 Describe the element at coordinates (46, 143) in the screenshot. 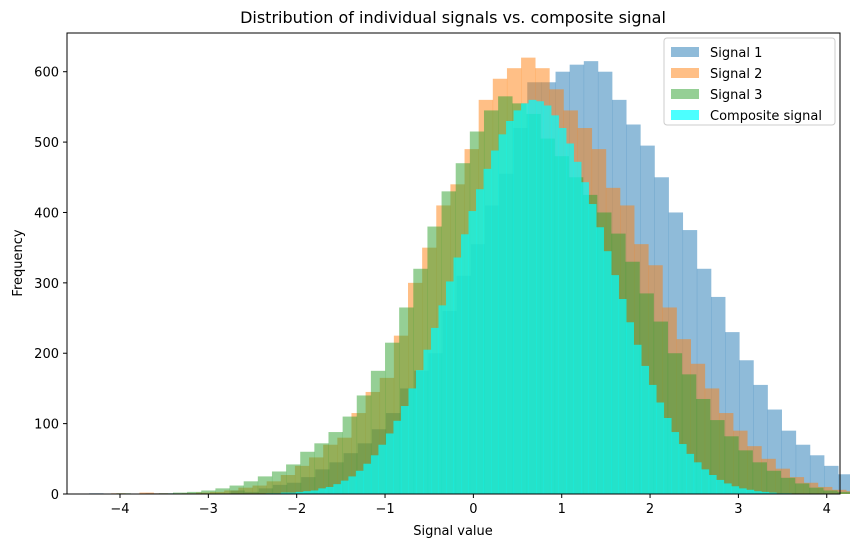

I see `y-tick-label: 500` at that location.